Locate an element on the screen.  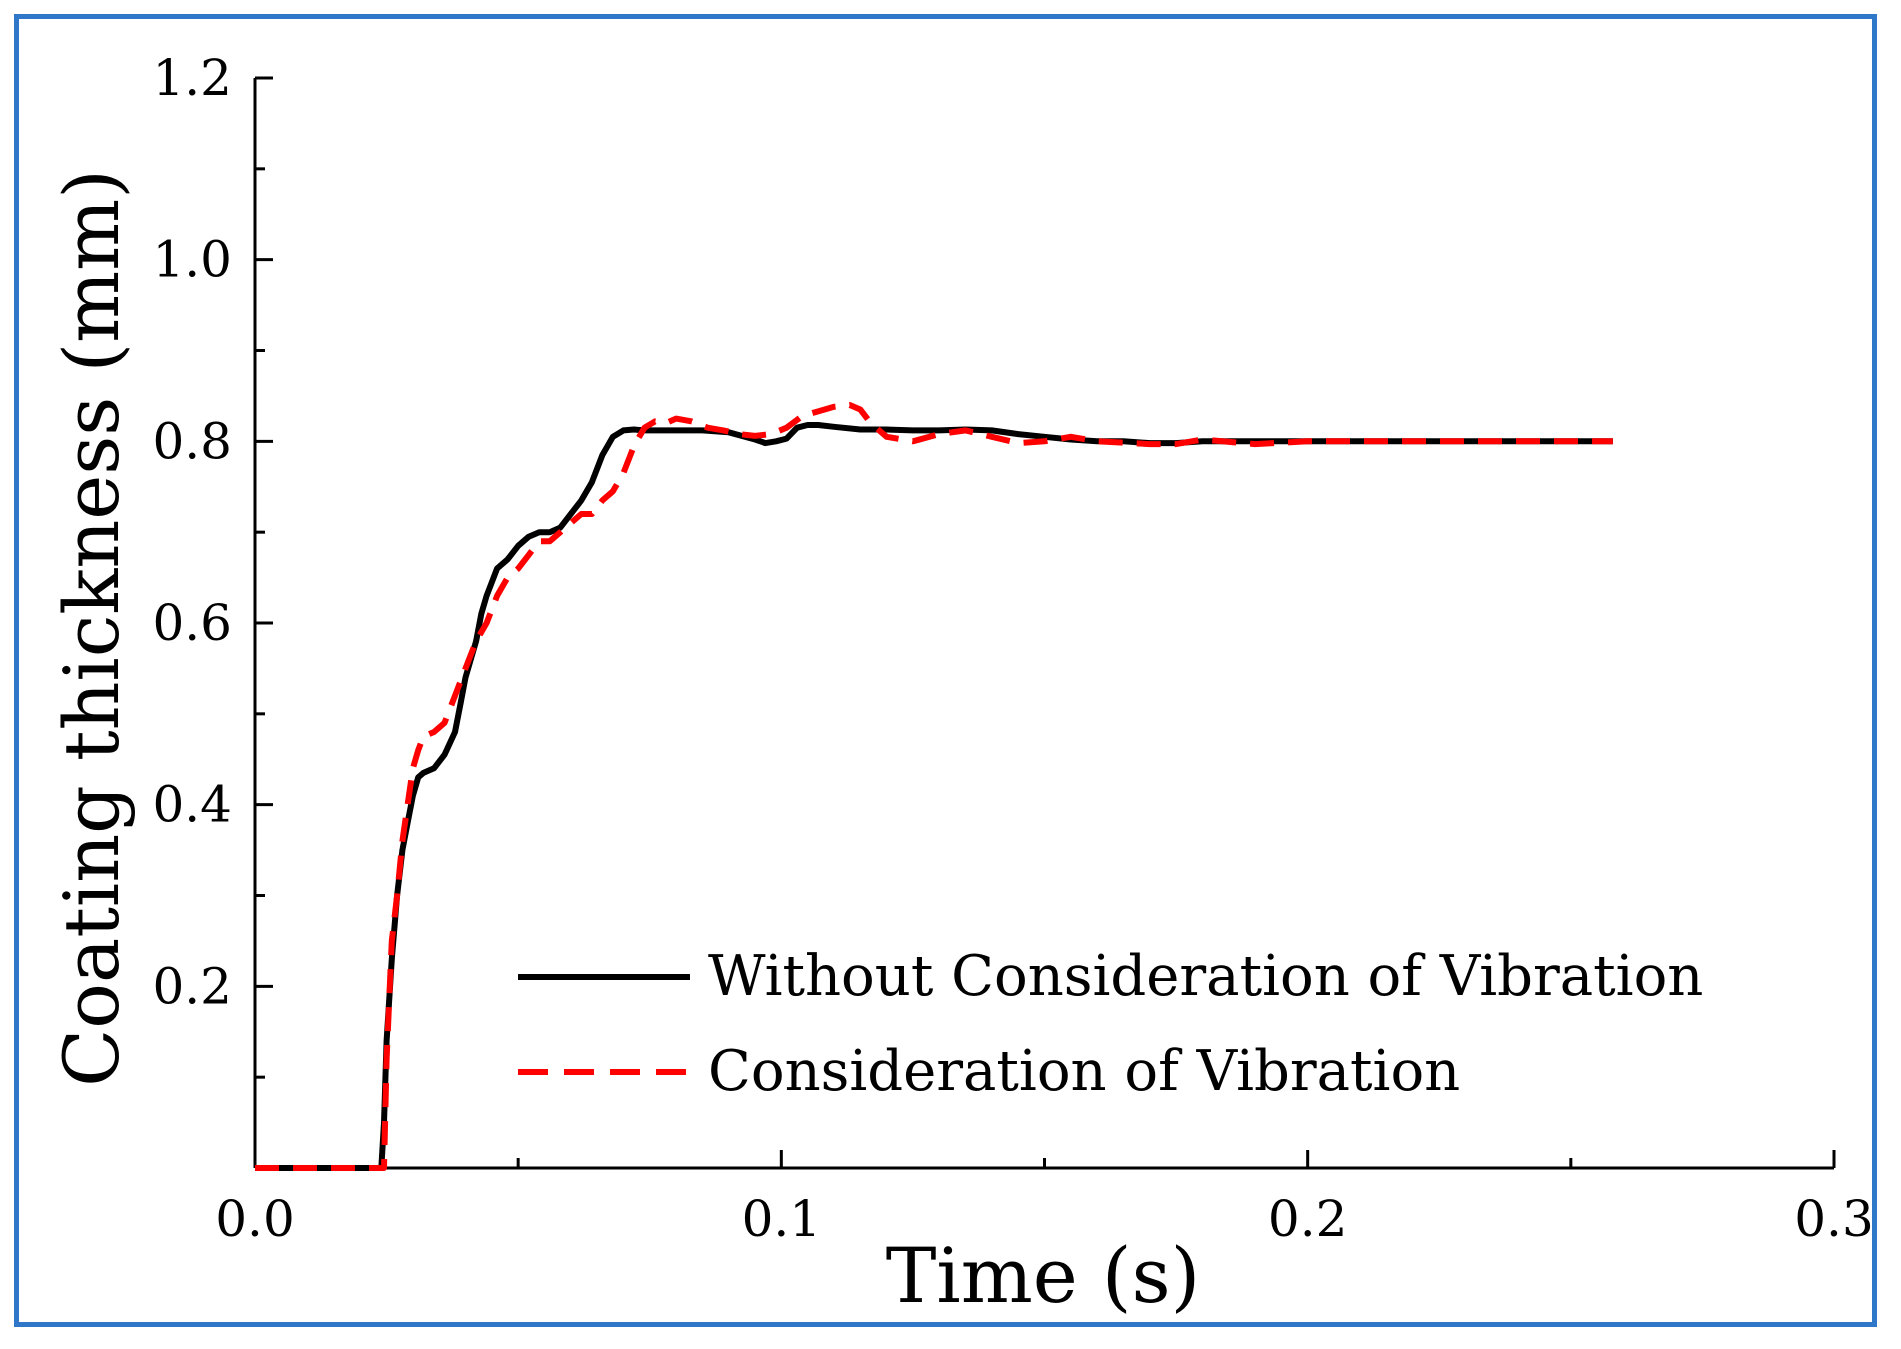
x-tick-label: 0.2 is located at coordinates (1308, 1219).